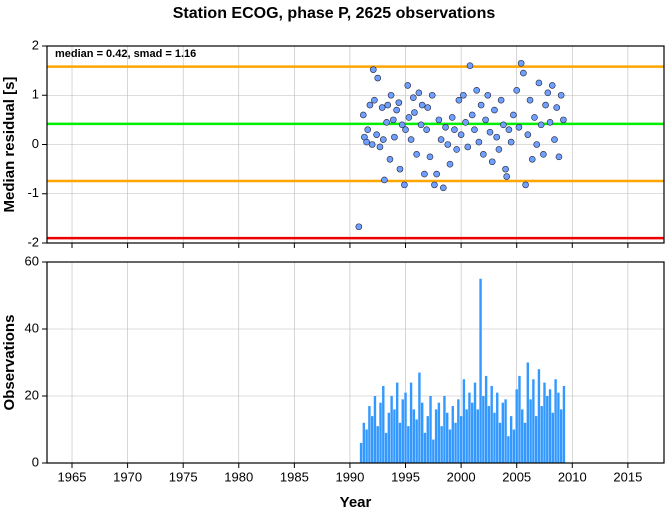  I want to click on x-tick-label: 2000, so click(461, 476).